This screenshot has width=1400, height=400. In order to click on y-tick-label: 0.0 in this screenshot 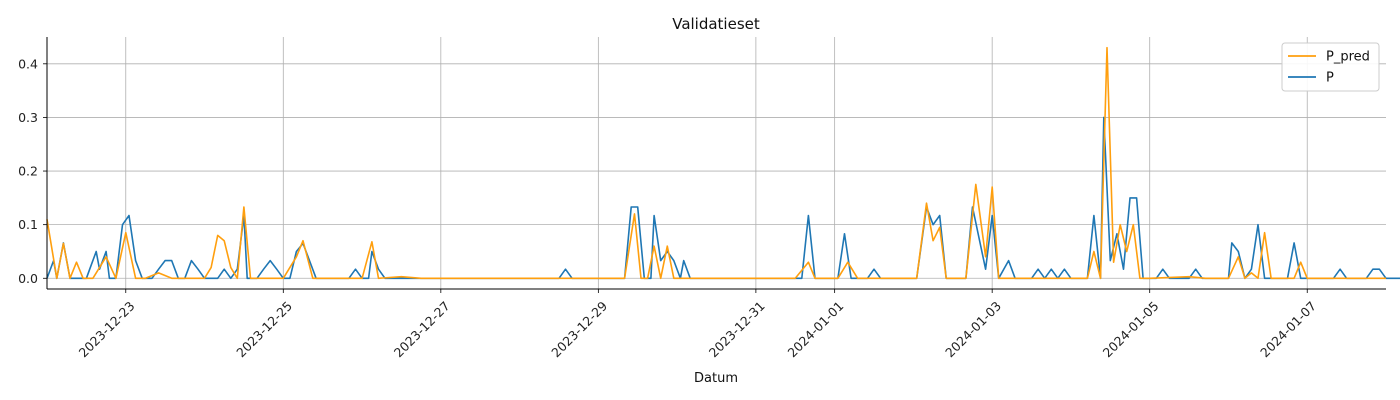, I will do `click(28, 278)`.